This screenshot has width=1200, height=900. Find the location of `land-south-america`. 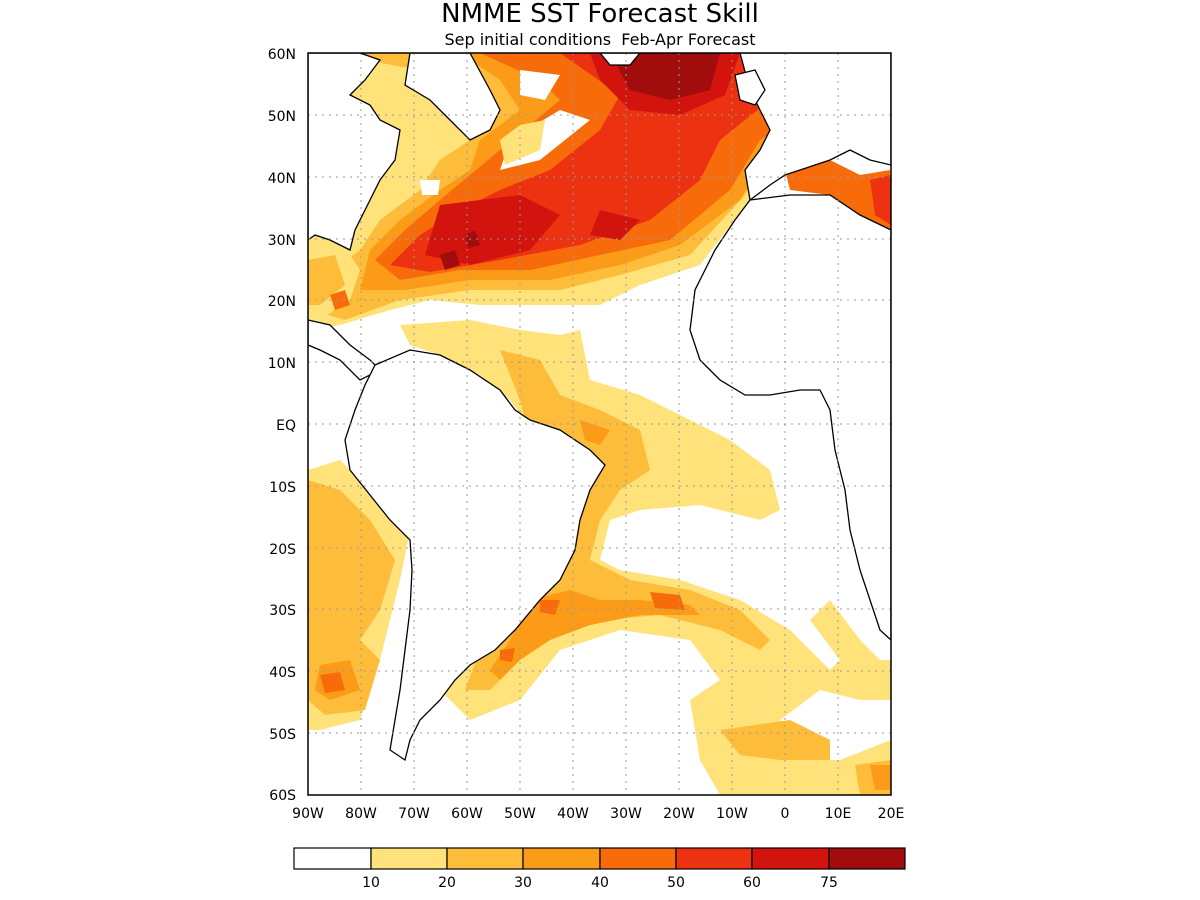

land-south-america is located at coordinates (475, 555).